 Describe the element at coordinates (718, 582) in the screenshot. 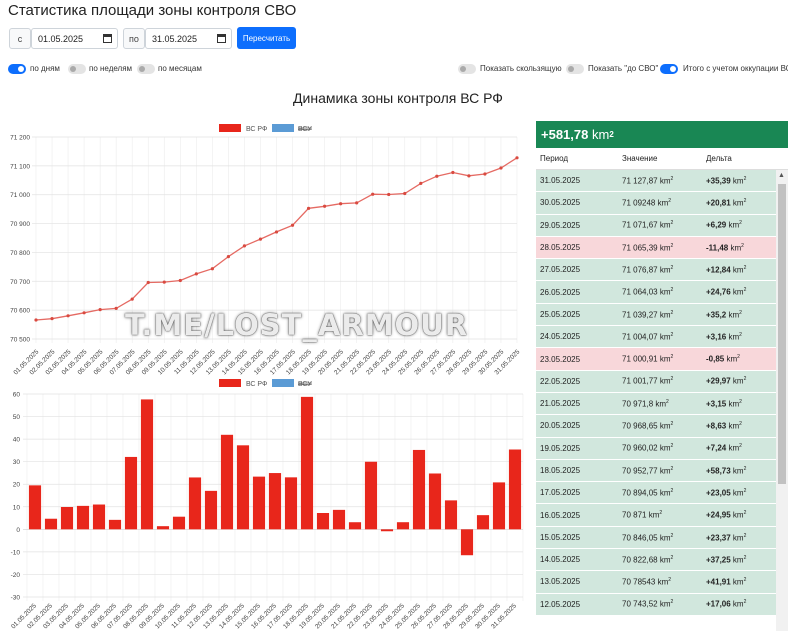

I see `row-delta: +41,91` at that location.